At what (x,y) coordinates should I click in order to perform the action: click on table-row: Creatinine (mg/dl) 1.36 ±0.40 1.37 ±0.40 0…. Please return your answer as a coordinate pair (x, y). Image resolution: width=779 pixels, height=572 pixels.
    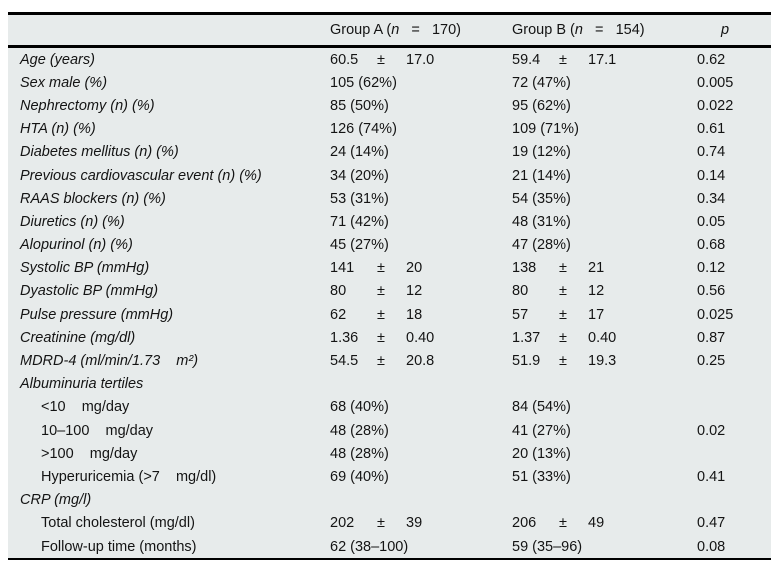
    Looking at the image, I should click on (389, 337).